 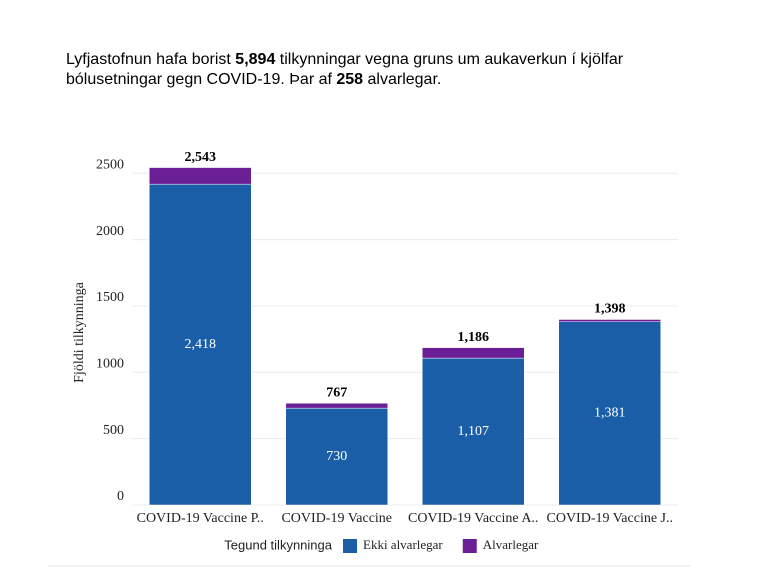 What do you see at coordinates (402, 79) in the screenshot?
I see `title-part: alvarlegar.` at bounding box center [402, 79].